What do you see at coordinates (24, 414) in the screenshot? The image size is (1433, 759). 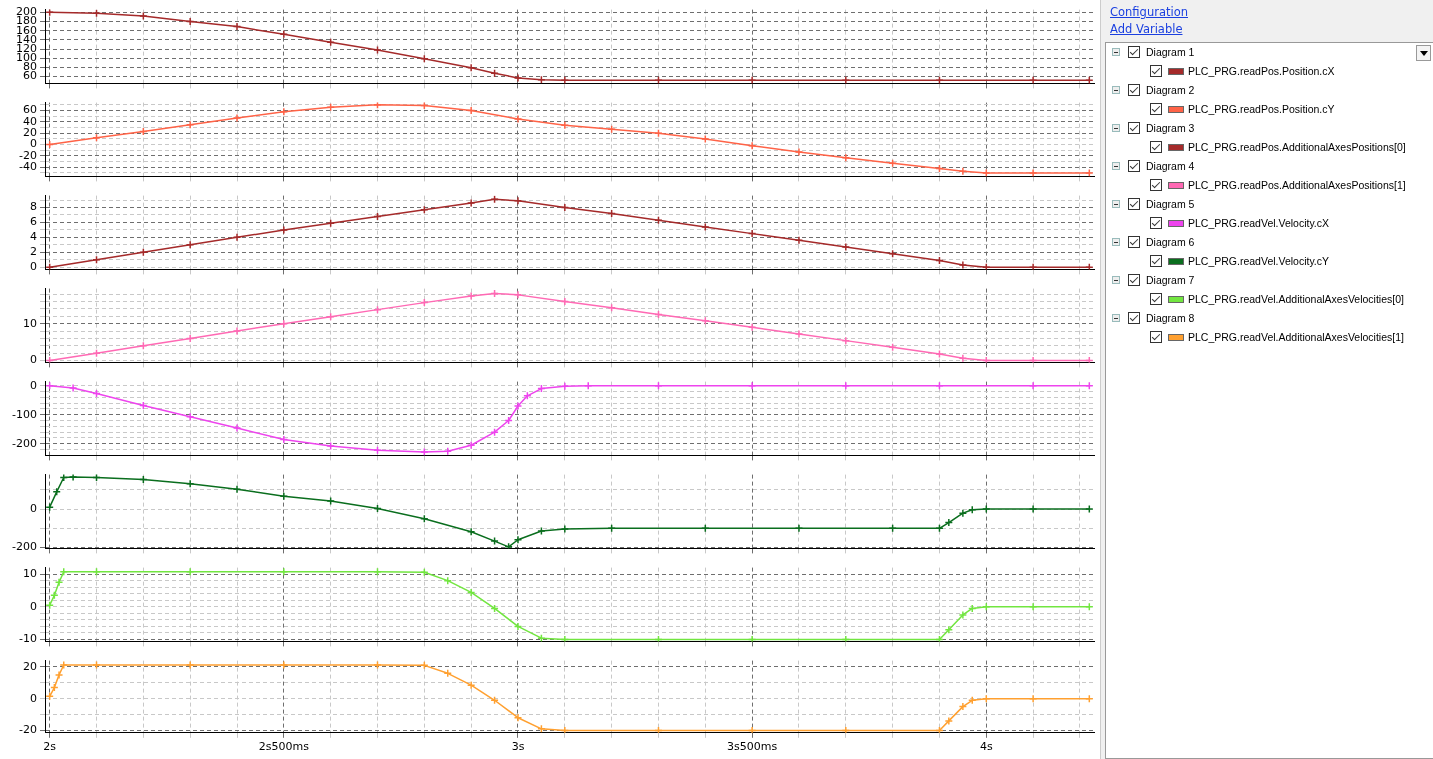 I see `y-tick-label: -100` at bounding box center [24, 414].